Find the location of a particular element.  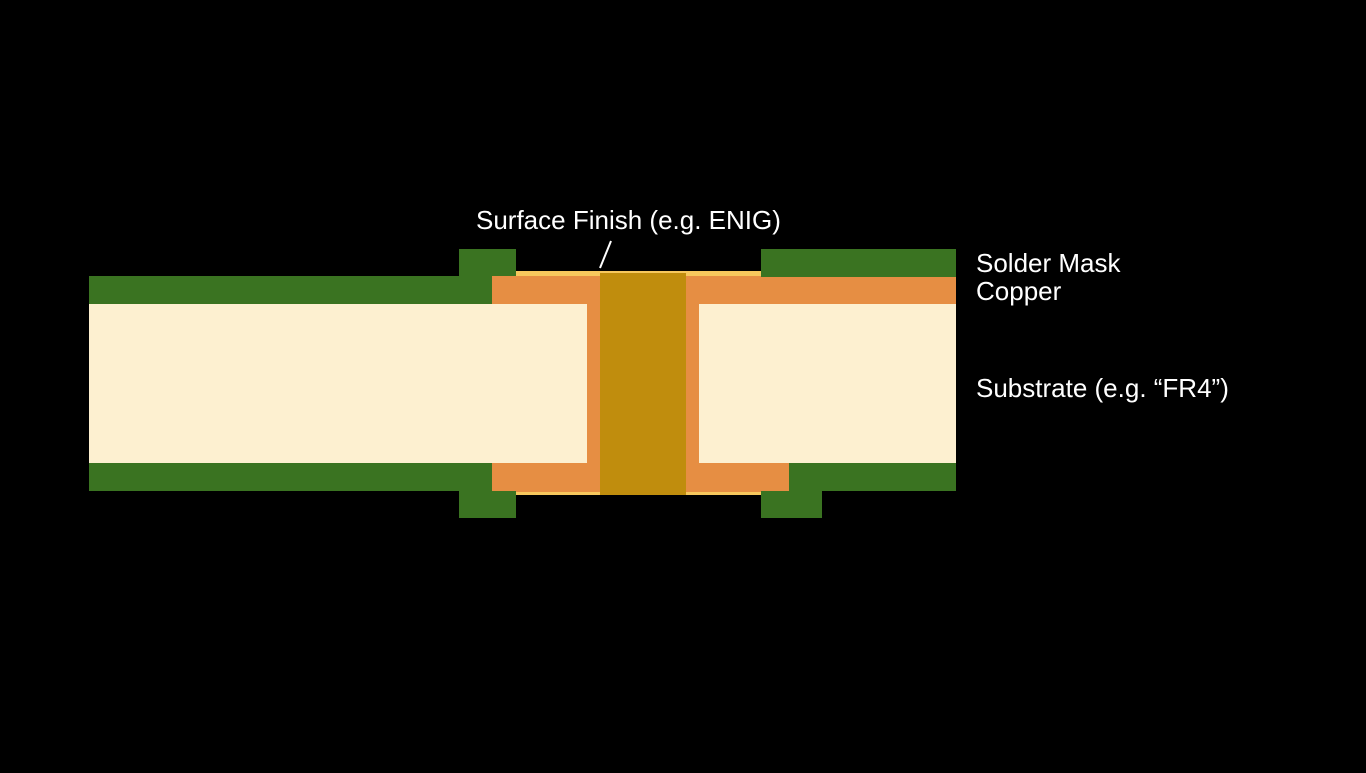

copper-via-wall-right is located at coordinates (692, 384).